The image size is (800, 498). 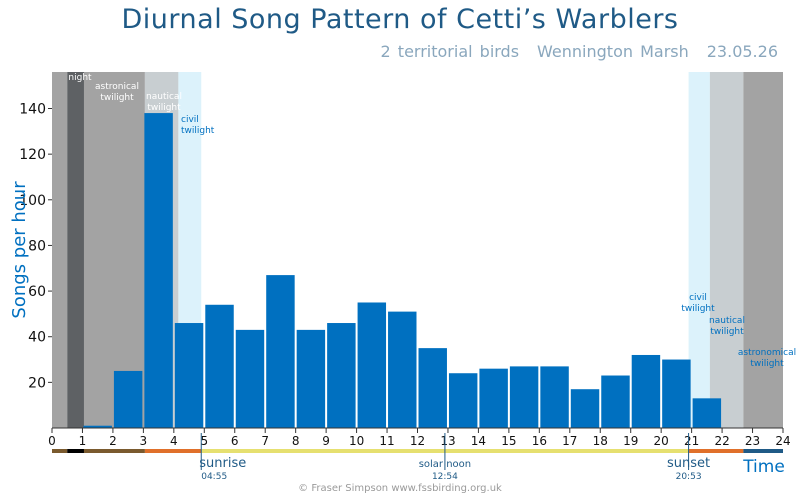 What do you see at coordinates (752, 441) in the screenshot?
I see `x-tick-label-23: 23` at bounding box center [752, 441].